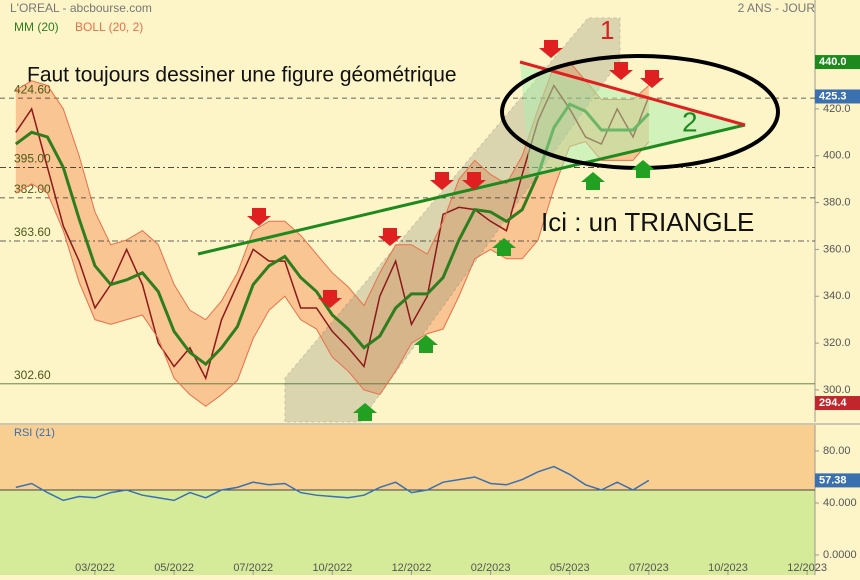 The image size is (860, 580). What do you see at coordinates (32, 189) in the screenshot?
I see `level-label: 382.00` at bounding box center [32, 189].